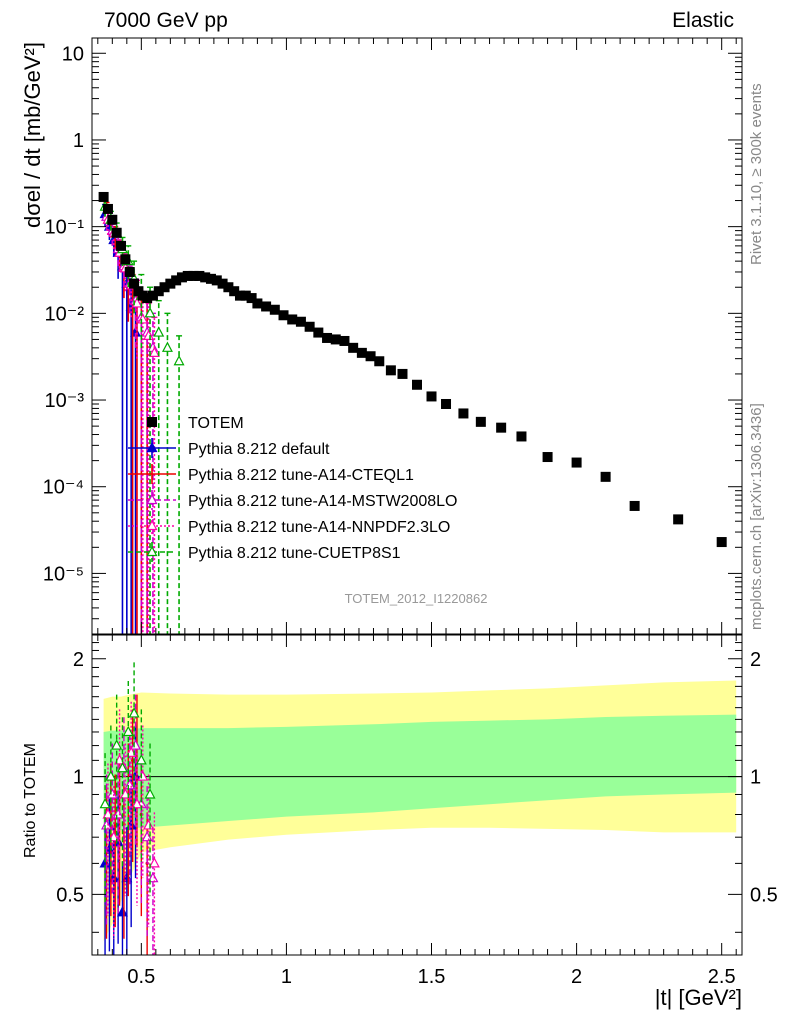 Image resolution: width=786 pixels, height=1024 pixels. Describe the element at coordinates (703, 20) in the screenshot. I see `header-right: Elastic` at that location.